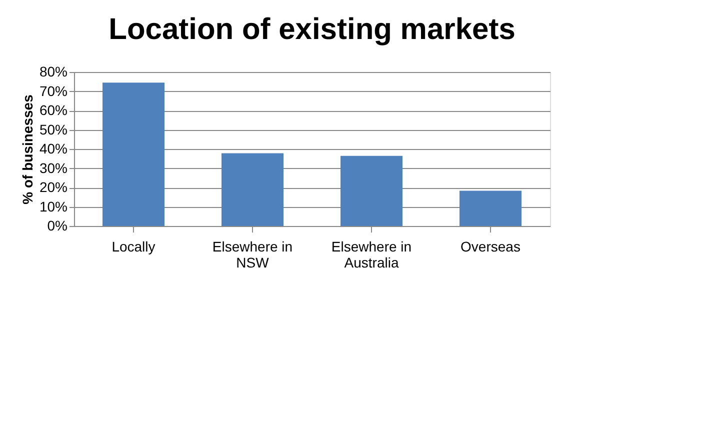 The height and width of the screenshot is (435, 719). Describe the element at coordinates (371, 254) in the screenshot. I see `x-tick-label: Elsewhere in Australia` at that location.